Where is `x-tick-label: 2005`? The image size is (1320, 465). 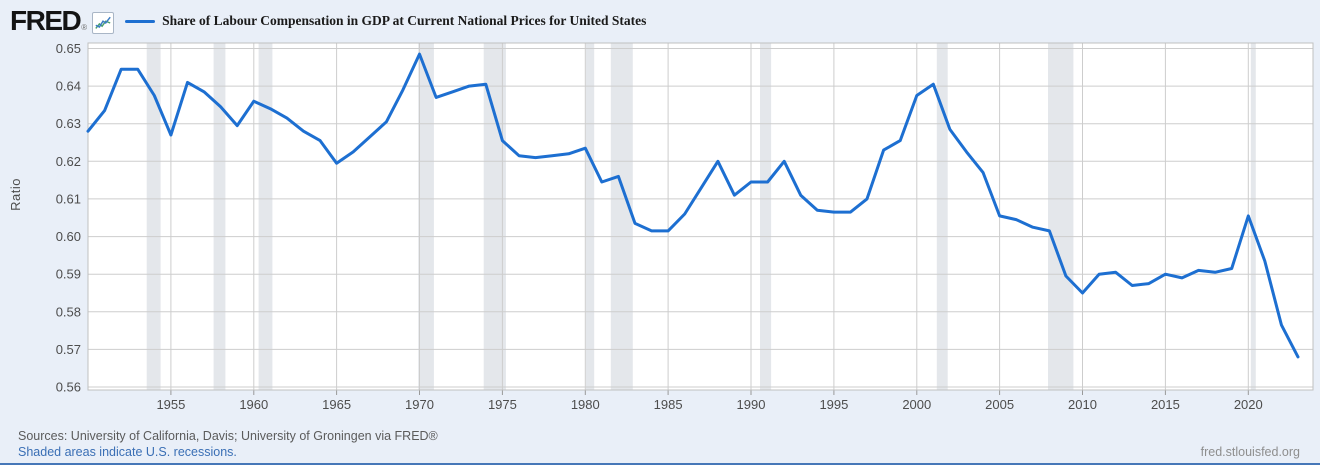
x-tick-label: 2005 is located at coordinates (999, 404).